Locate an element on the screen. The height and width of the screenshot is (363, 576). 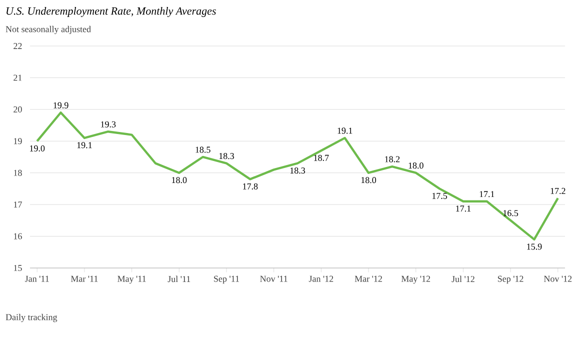
data-label: 19.9 is located at coordinates (61, 105).